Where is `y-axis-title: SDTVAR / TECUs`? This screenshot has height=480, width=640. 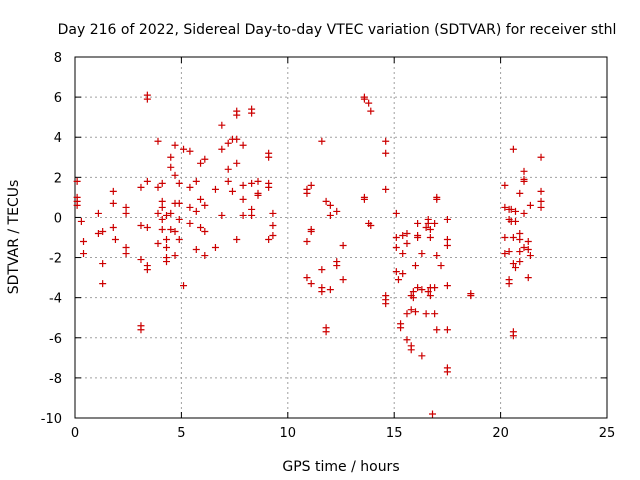 y-axis-title: SDTVAR / TECUs is located at coordinates (14, 237).